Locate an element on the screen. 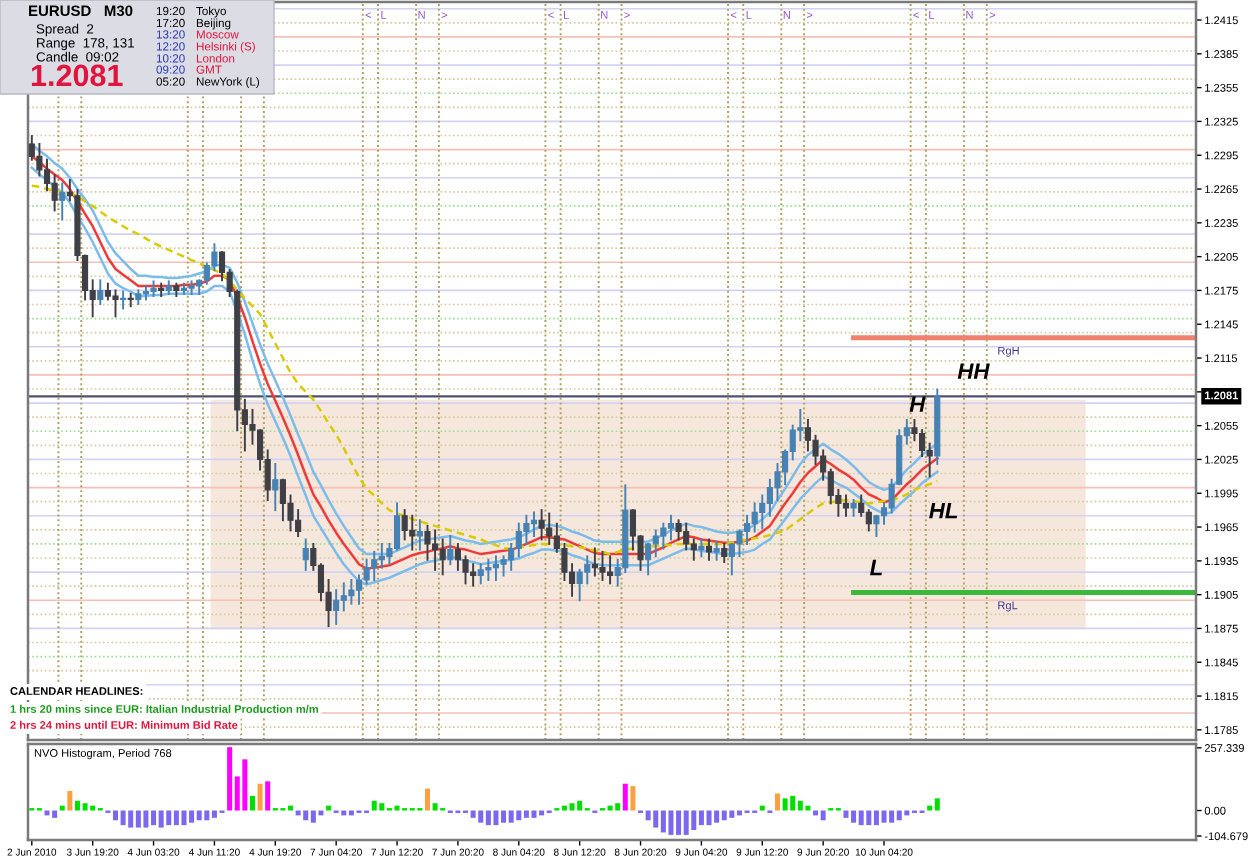 This screenshot has width=1250, height=858. annotation: H is located at coordinates (917, 404).